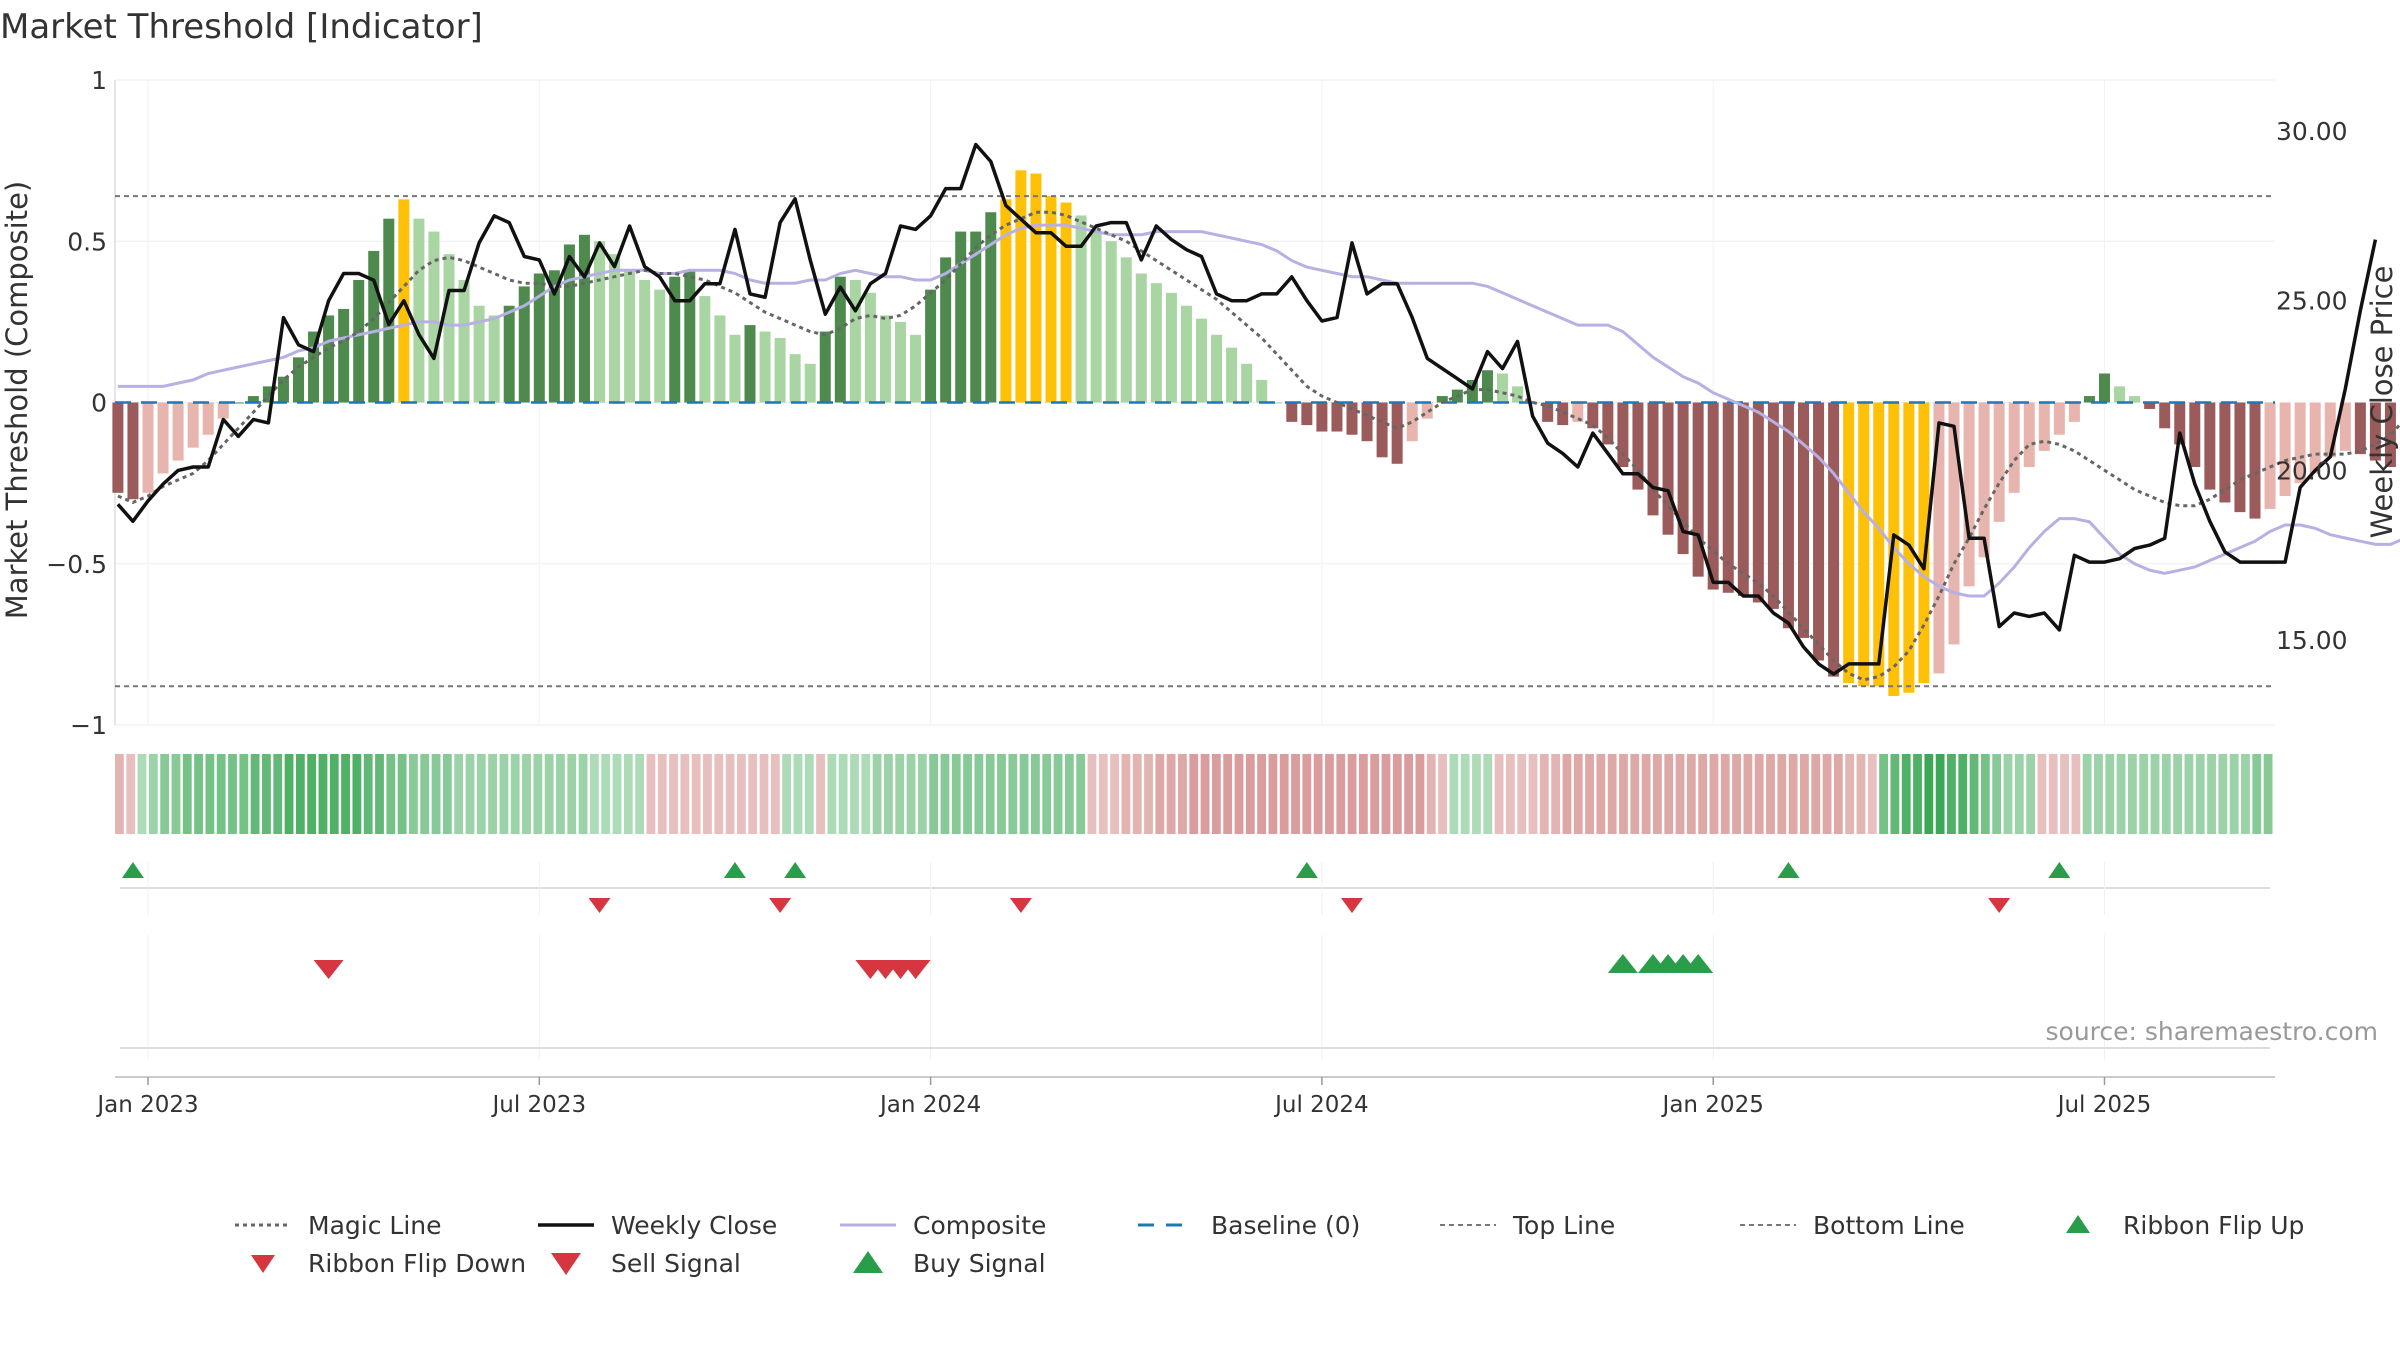  Describe the element at coordinates (1194, 794) in the screenshot. I see `ribbon-panel` at that location.